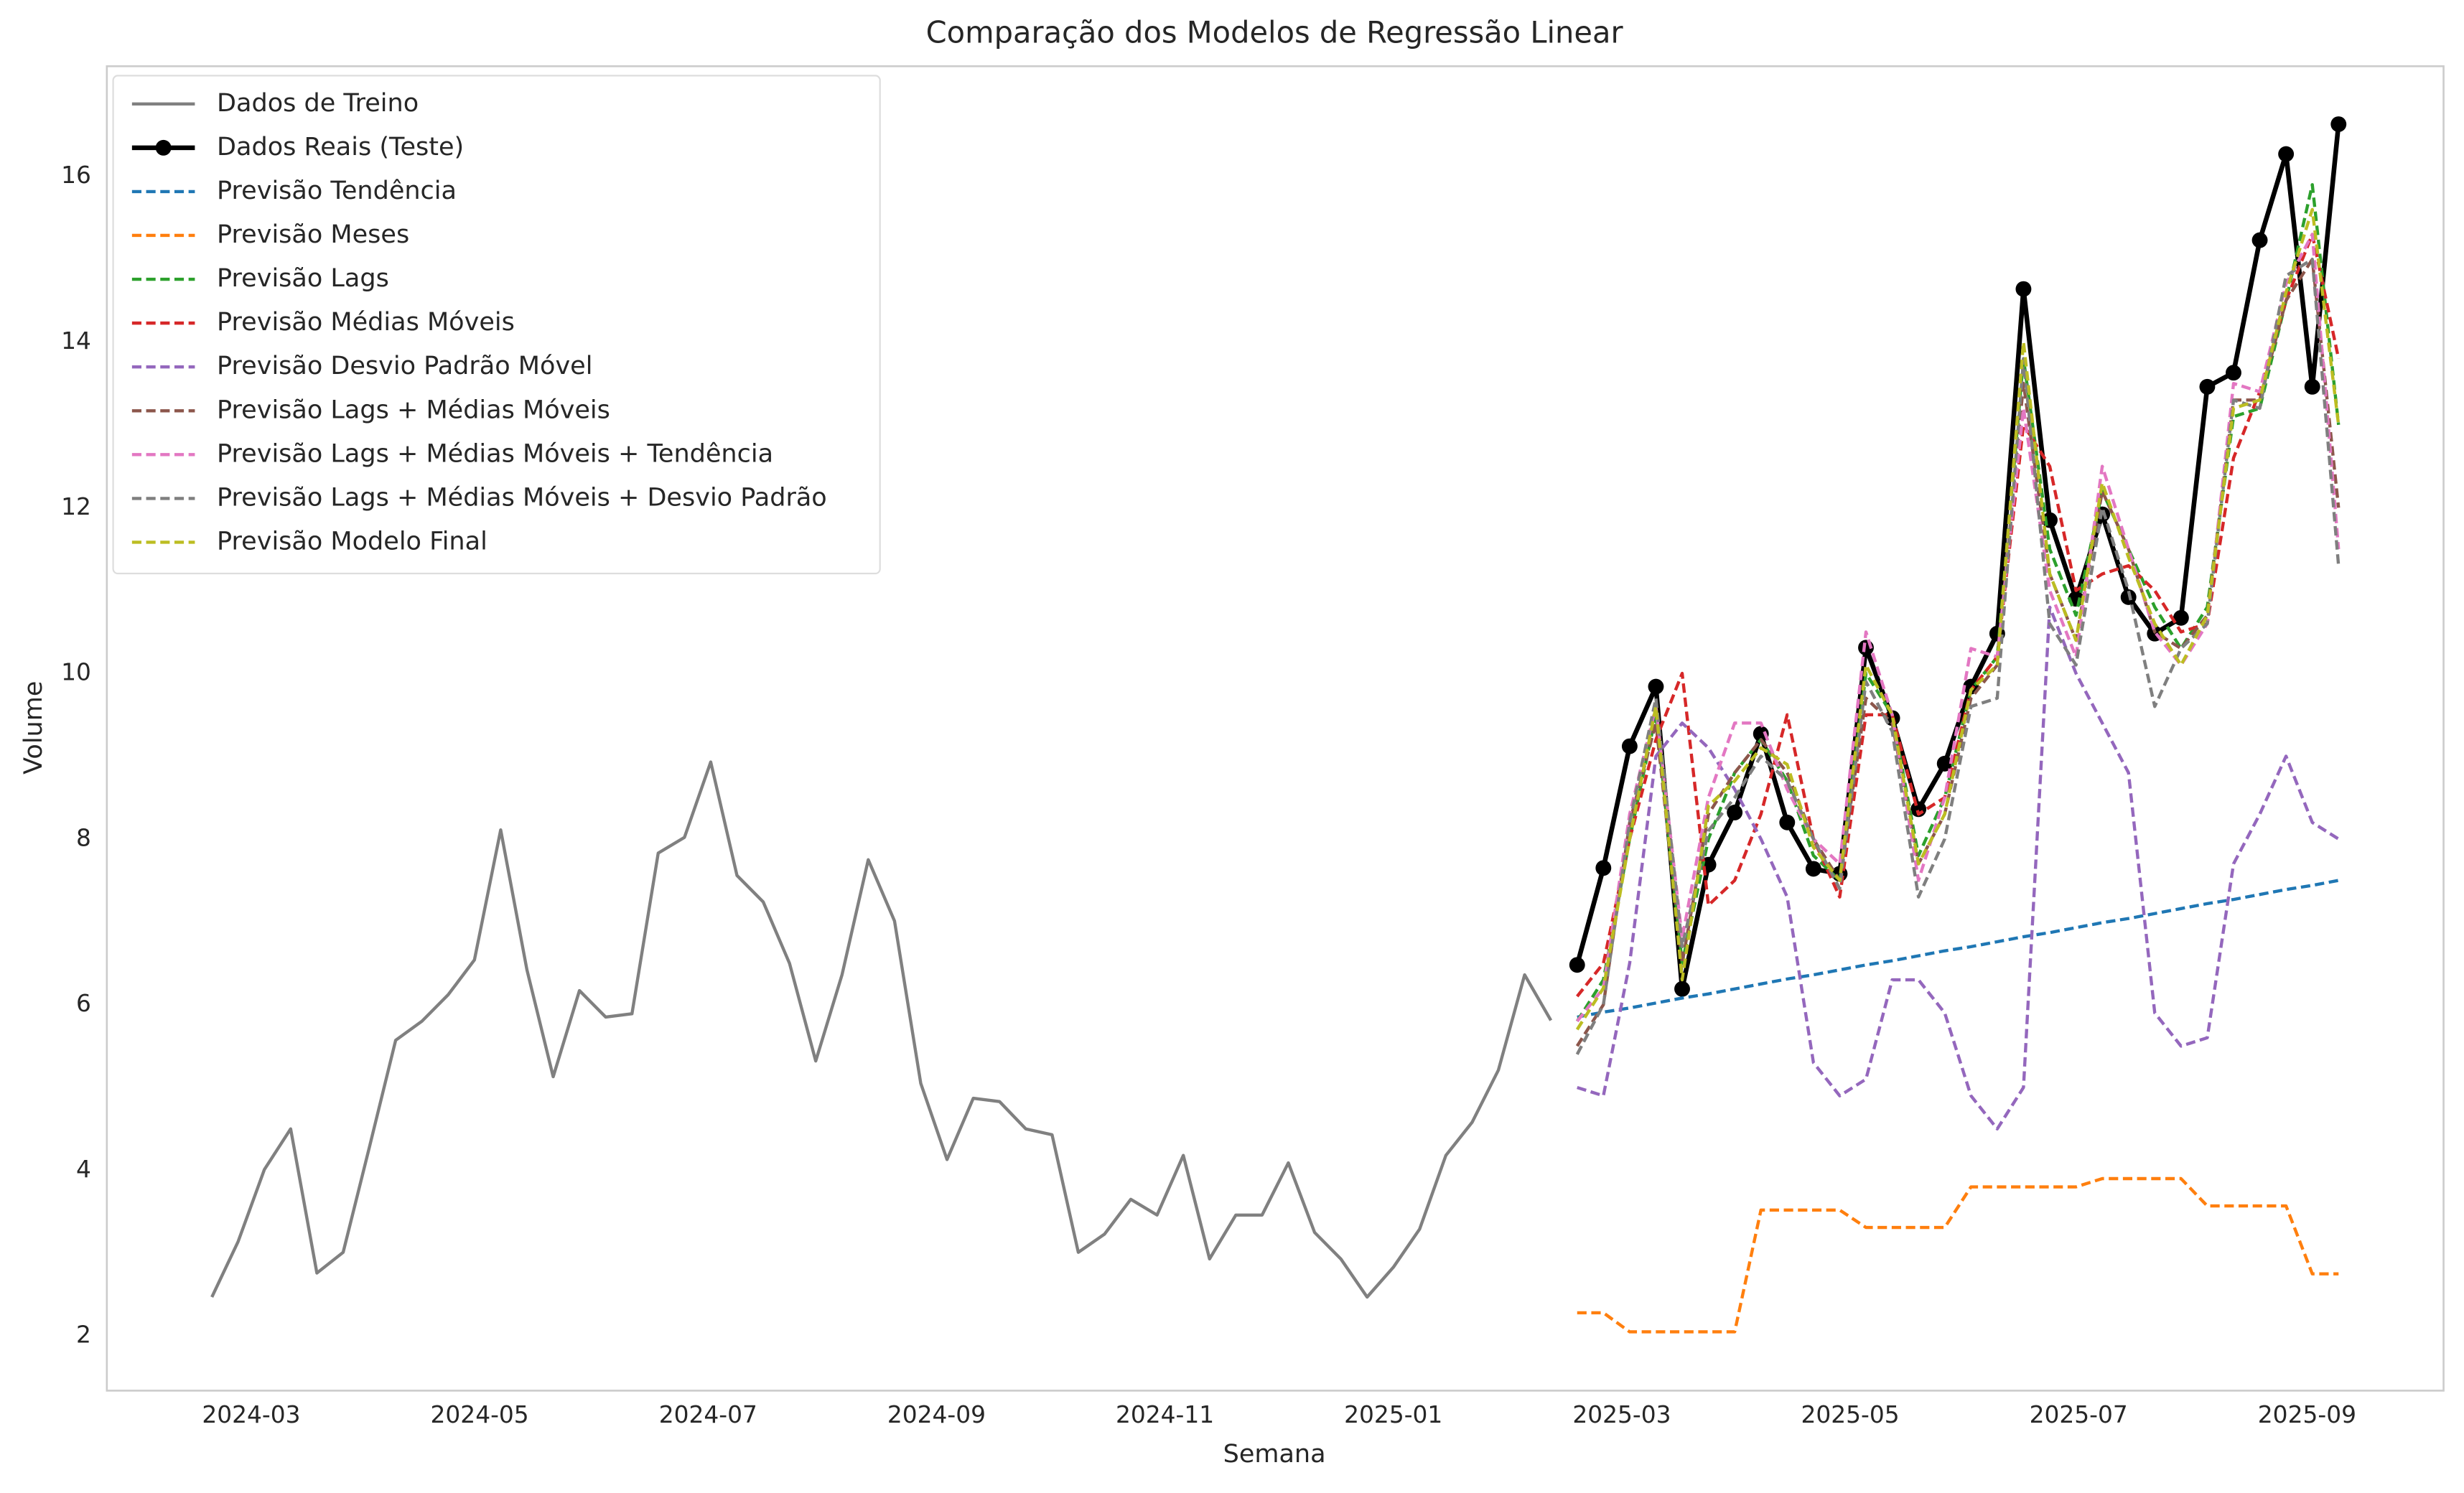 The width and height of the screenshot is (2464, 1493). Describe the element at coordinates (480, 1414) in the screenshot. I see `x-tick-label: 2024-05` at that location.